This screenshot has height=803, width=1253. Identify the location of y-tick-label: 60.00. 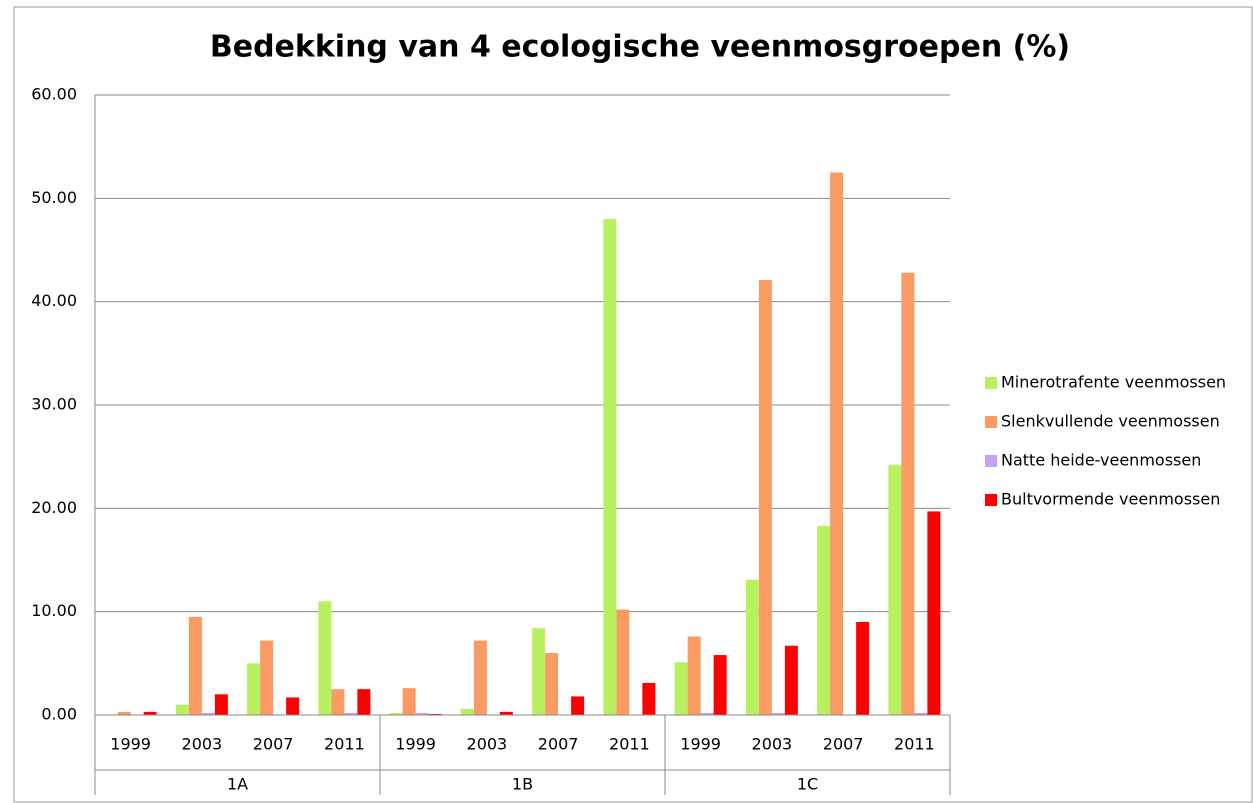
(54, 94).